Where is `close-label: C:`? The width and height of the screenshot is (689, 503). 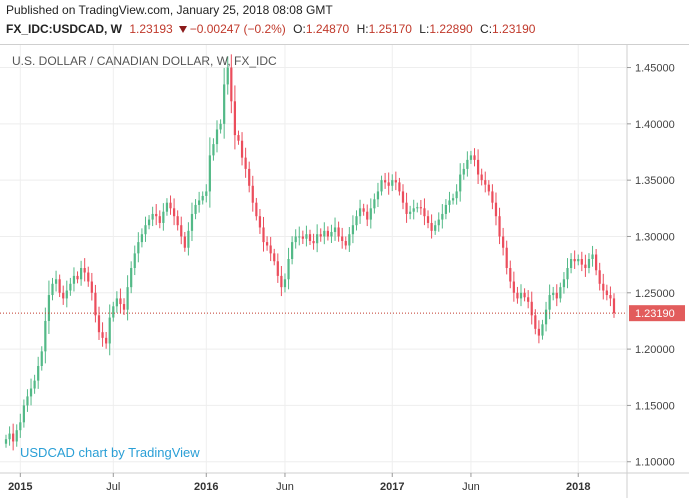 close-label: C: is located at coordinates (486, 29).